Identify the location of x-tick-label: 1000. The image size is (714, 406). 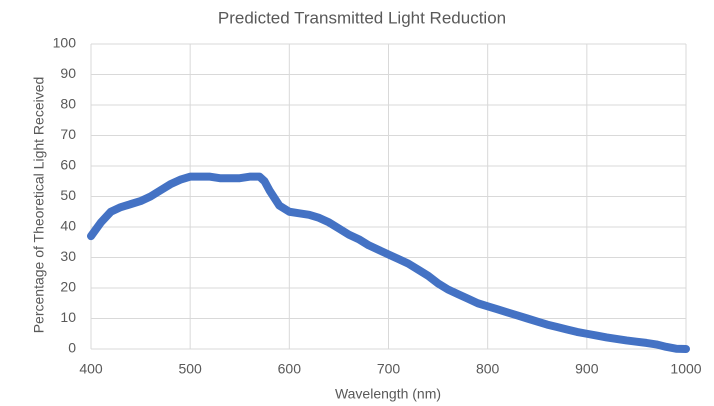
(685, 369).